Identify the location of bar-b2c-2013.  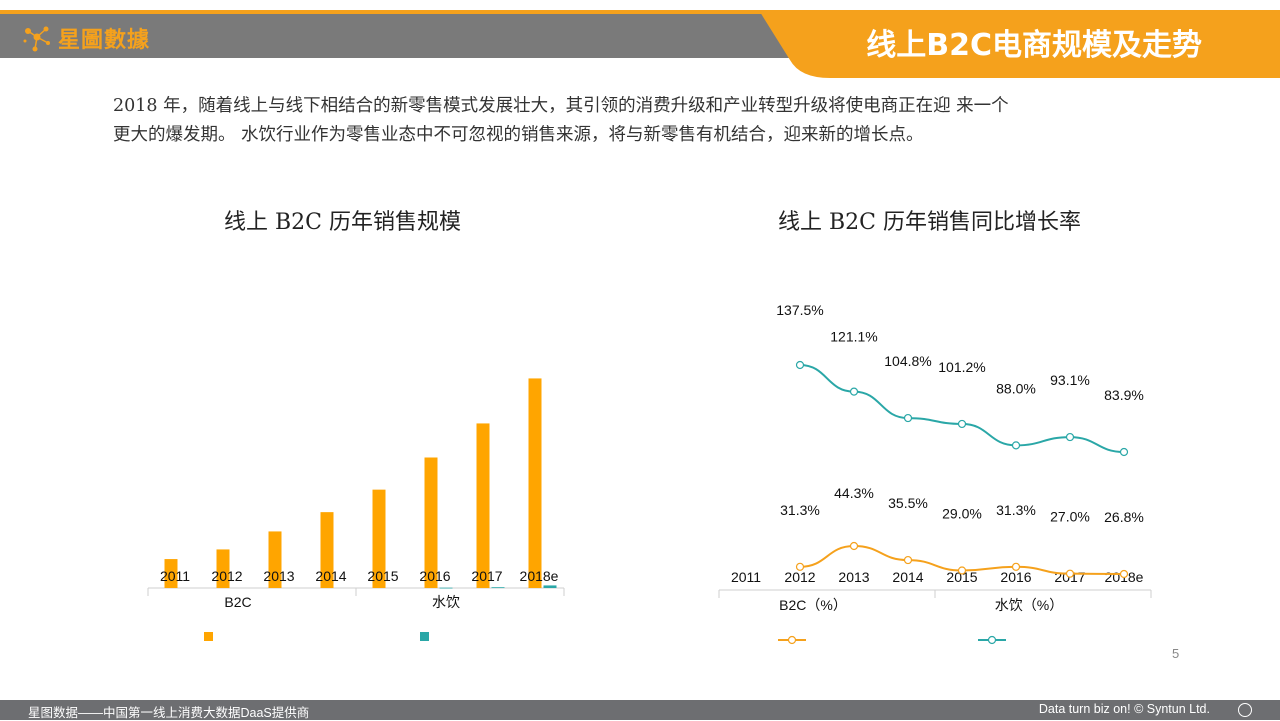
(275, 559).